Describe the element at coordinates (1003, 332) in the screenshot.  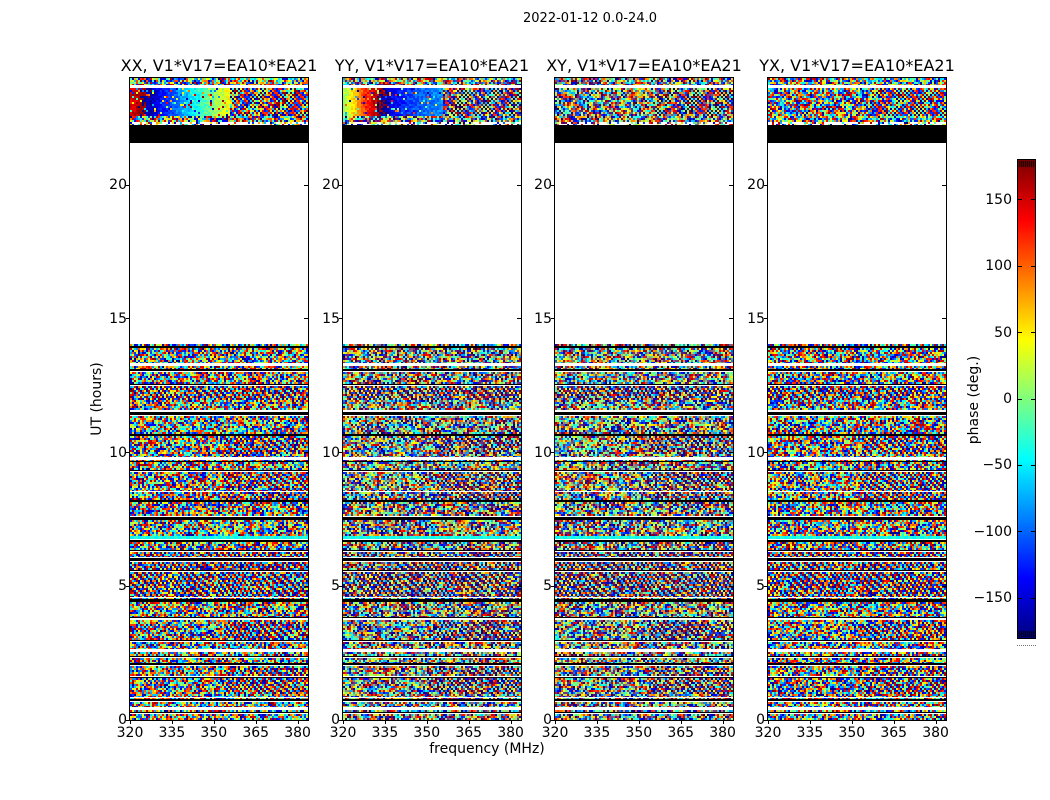
I see `colorbar-tick-label: 50` at that location.